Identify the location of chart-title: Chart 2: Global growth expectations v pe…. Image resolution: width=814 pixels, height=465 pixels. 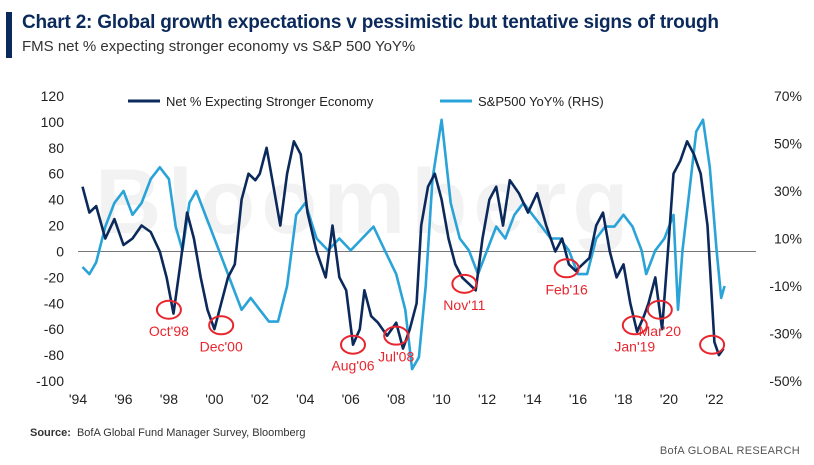
(370, 22).